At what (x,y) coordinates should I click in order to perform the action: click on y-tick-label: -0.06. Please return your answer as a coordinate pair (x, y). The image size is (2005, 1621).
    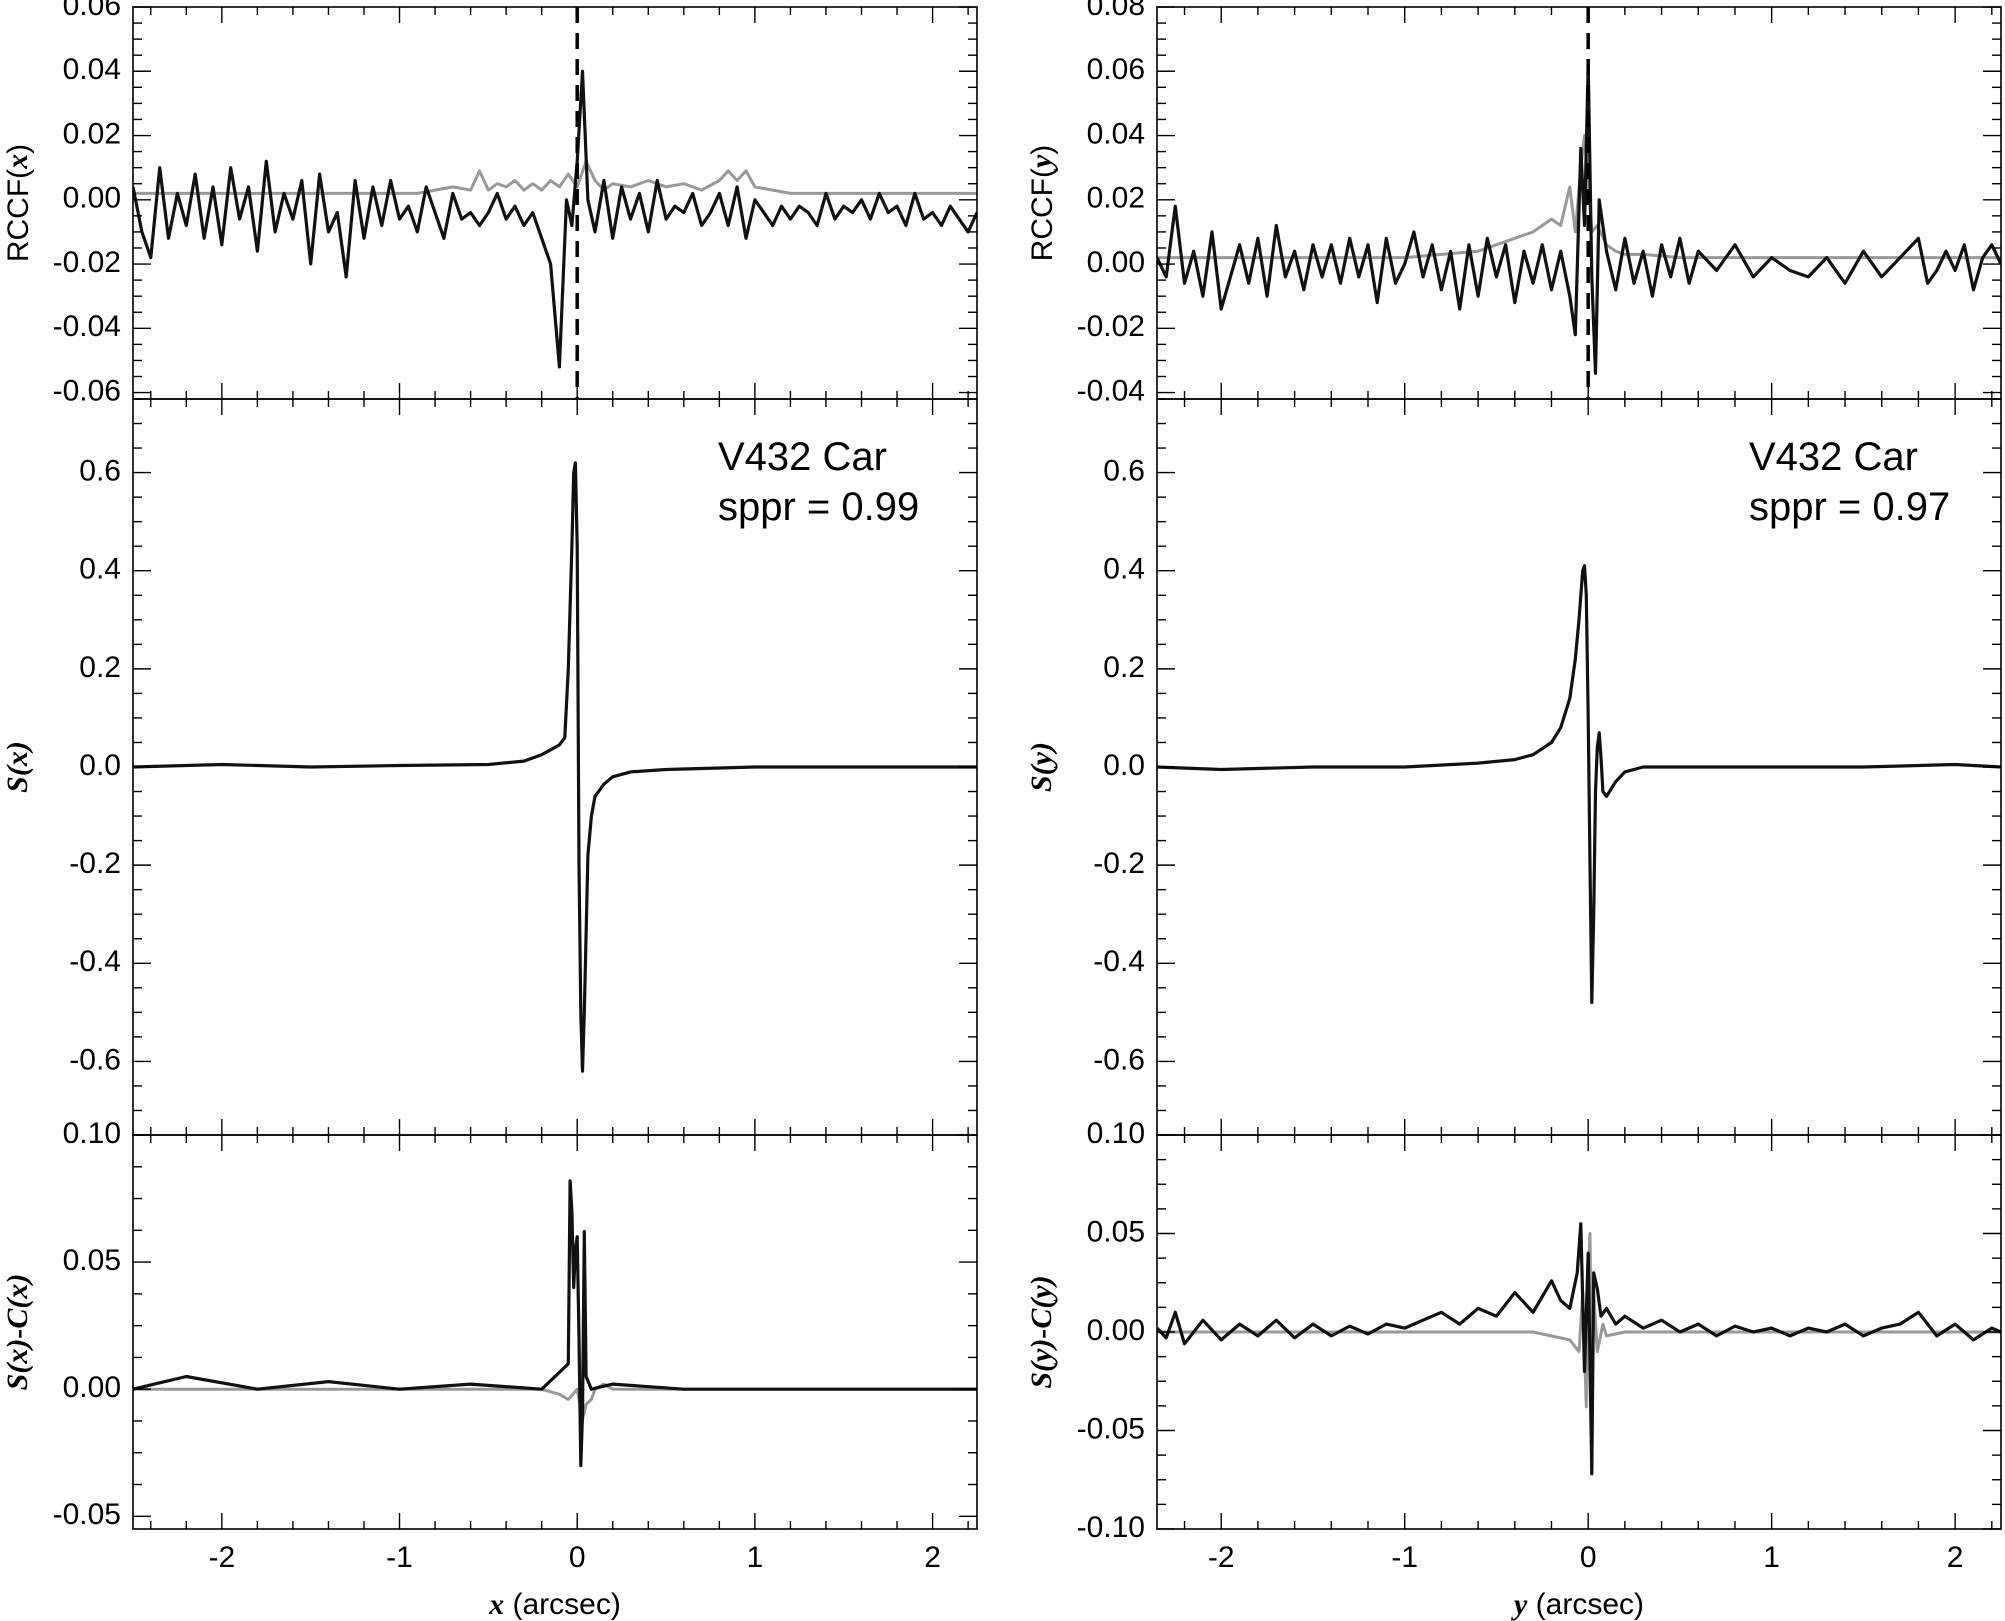
    Looking at the image, I should click on (87, 390).